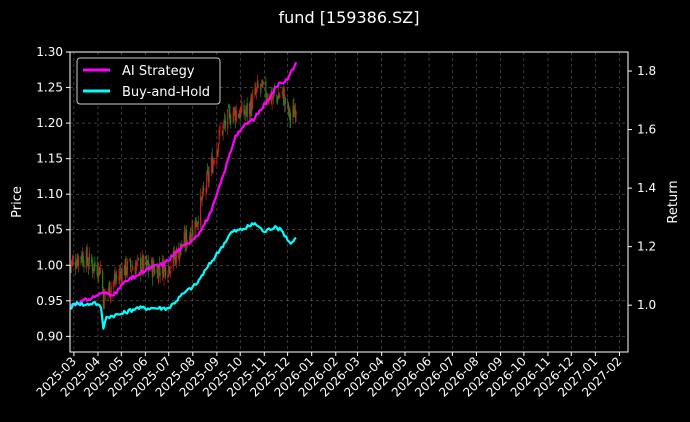 The image size is (690, 422). What do you see at coordinates (148, 81) in the screenshot?
I see `legend: AI Strategy Buy-and-Hold` at bounding box center [148, 81].